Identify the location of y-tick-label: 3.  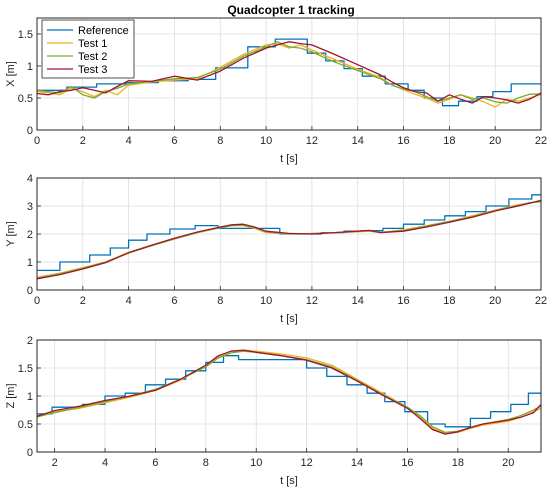
(30, 207).